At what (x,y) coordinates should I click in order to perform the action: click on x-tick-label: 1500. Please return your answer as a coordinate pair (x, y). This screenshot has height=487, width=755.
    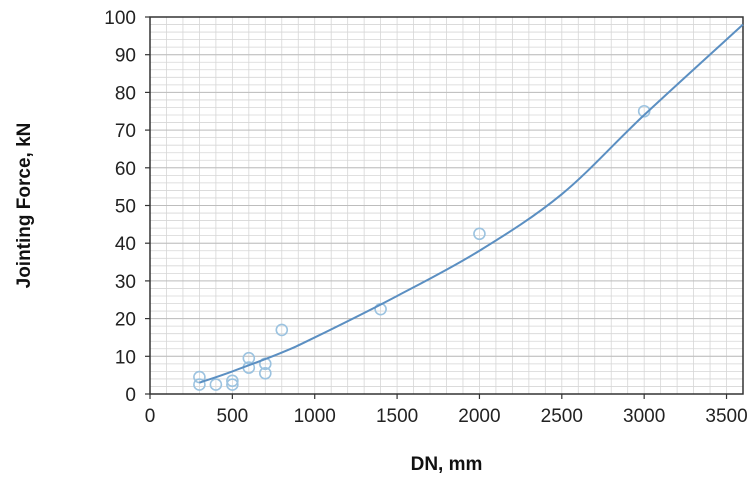
    Looking at the image, I should click on (397, 416).